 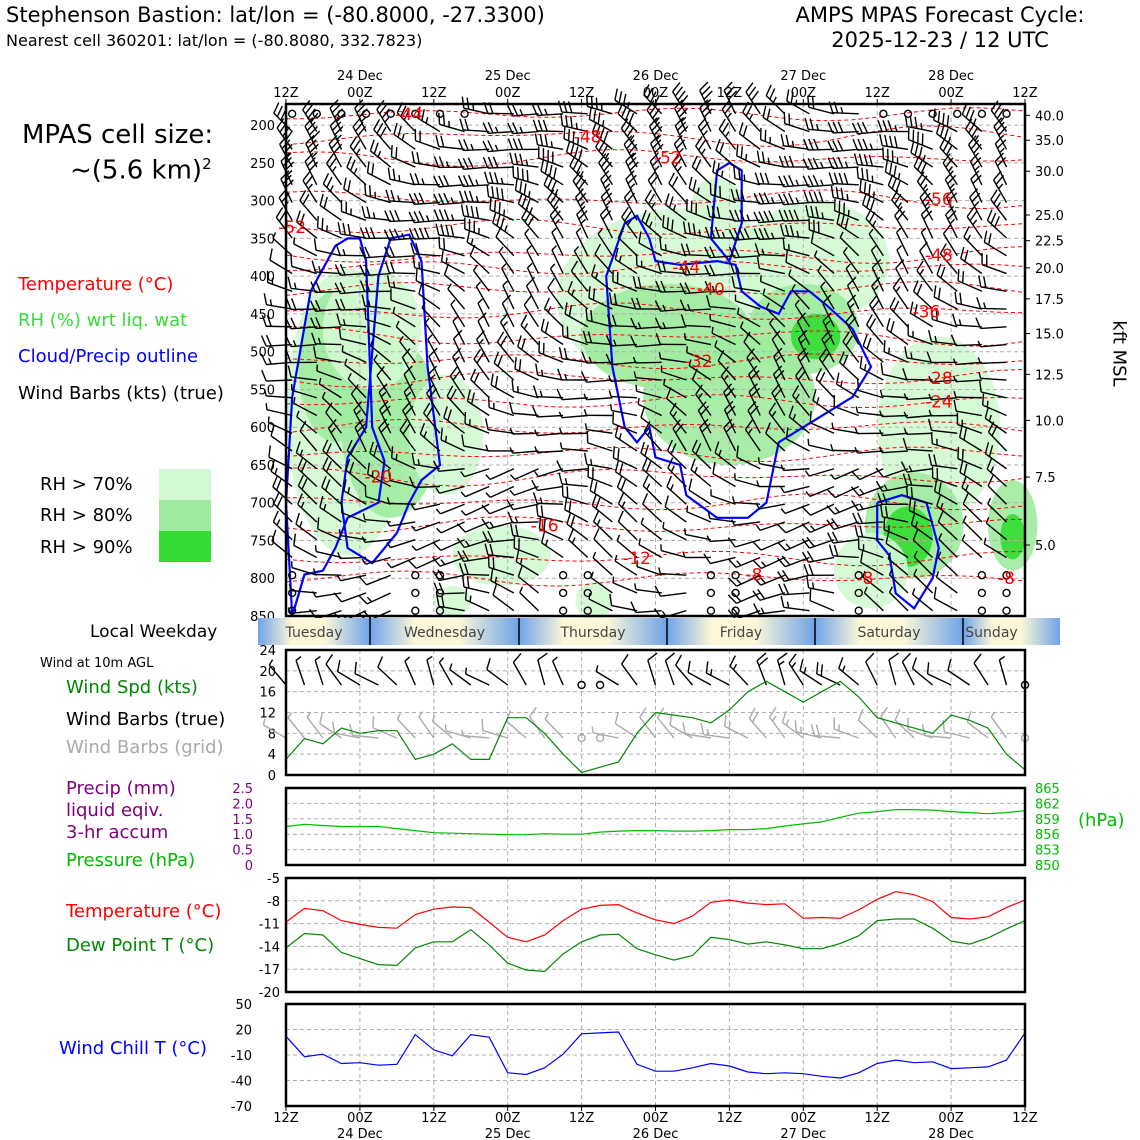 I want to click on wind-barbs-true-label: Wind Barbs (true), so click(x=146, y=719).